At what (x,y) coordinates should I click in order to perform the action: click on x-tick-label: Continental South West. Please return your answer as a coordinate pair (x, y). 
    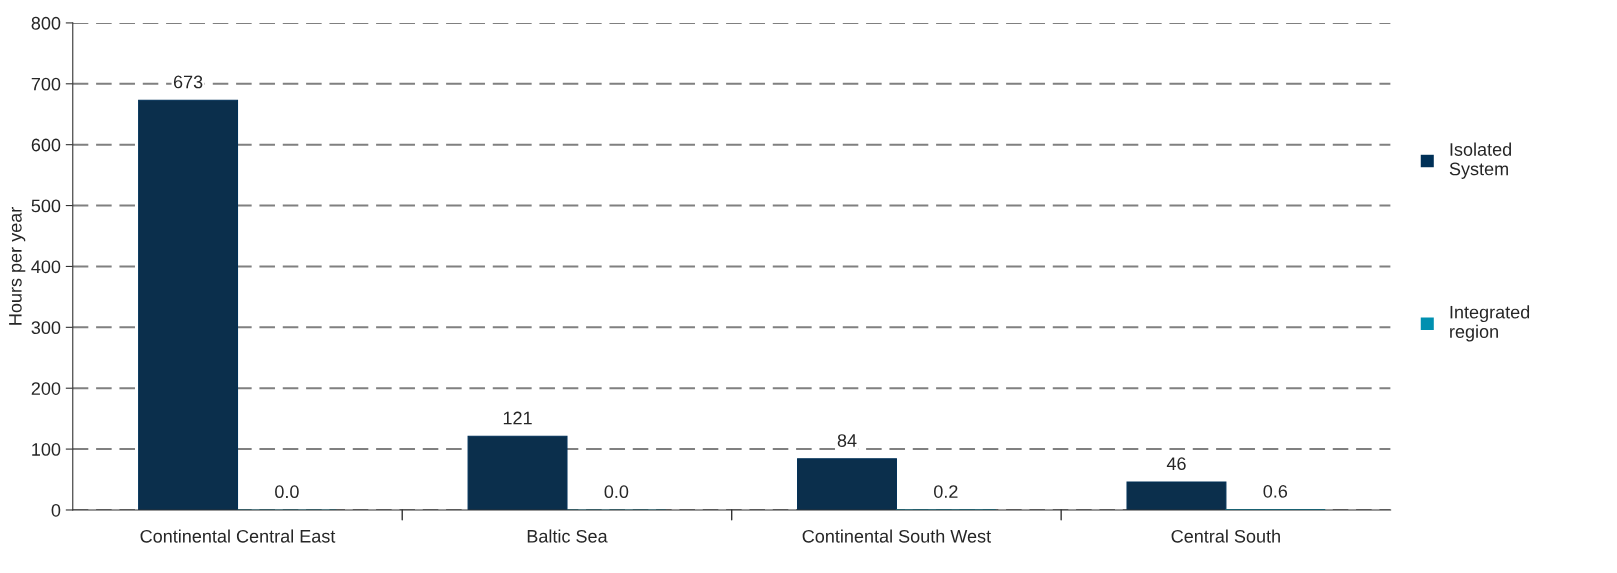
    Looking at the image, I should click on (896, 536).